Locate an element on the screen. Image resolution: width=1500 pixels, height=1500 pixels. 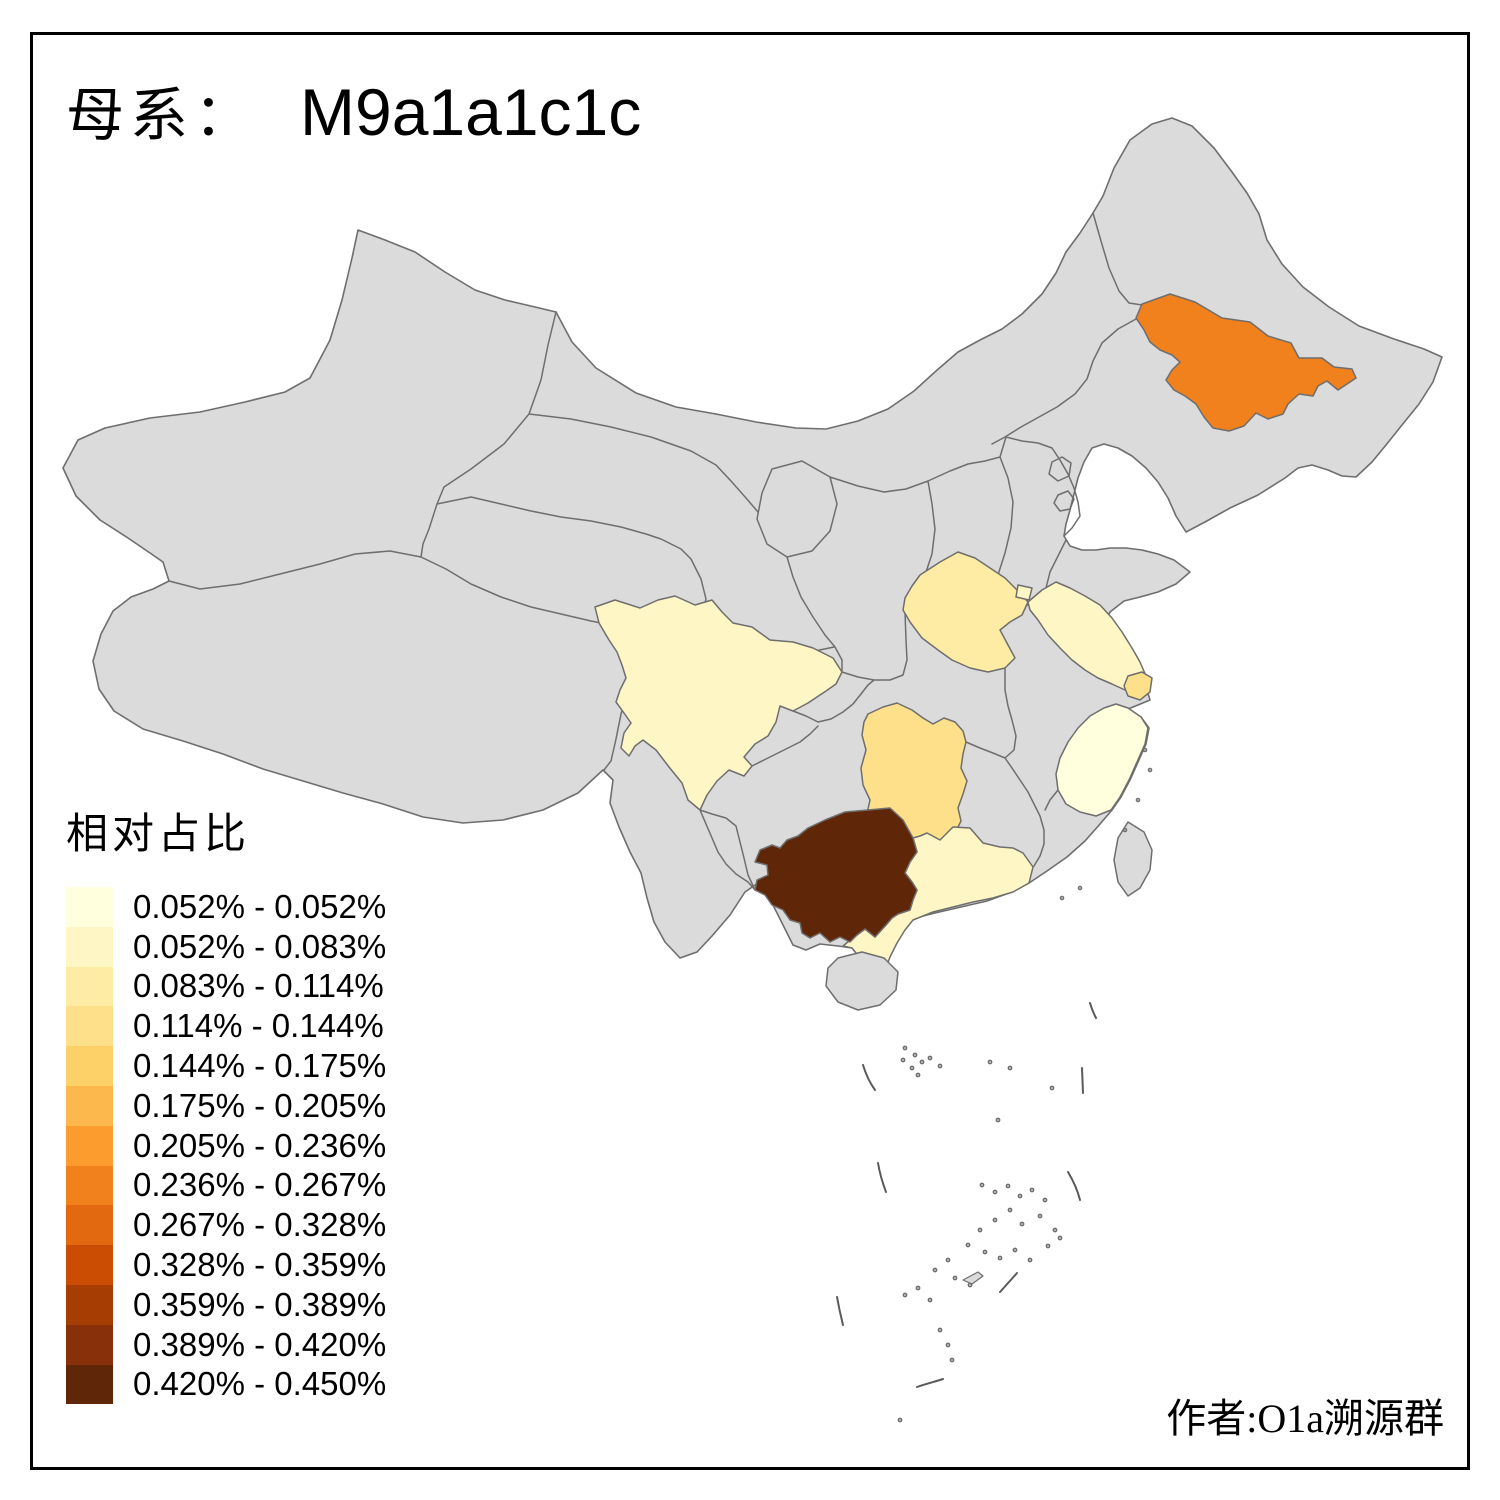
legend-label: 0.359% - 0.389% is located at coordinates (260, 1304).